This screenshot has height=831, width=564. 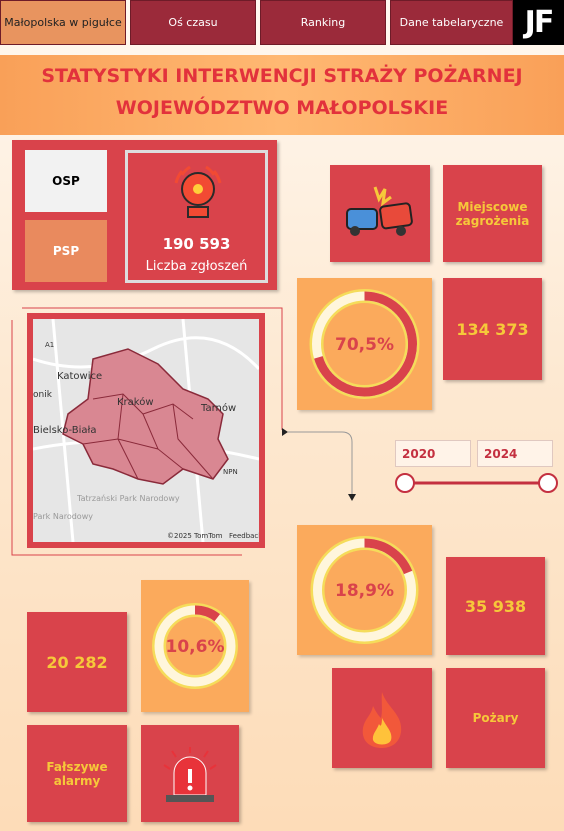 I want to click on category-count: 20 282, so click(x=77, y=662).